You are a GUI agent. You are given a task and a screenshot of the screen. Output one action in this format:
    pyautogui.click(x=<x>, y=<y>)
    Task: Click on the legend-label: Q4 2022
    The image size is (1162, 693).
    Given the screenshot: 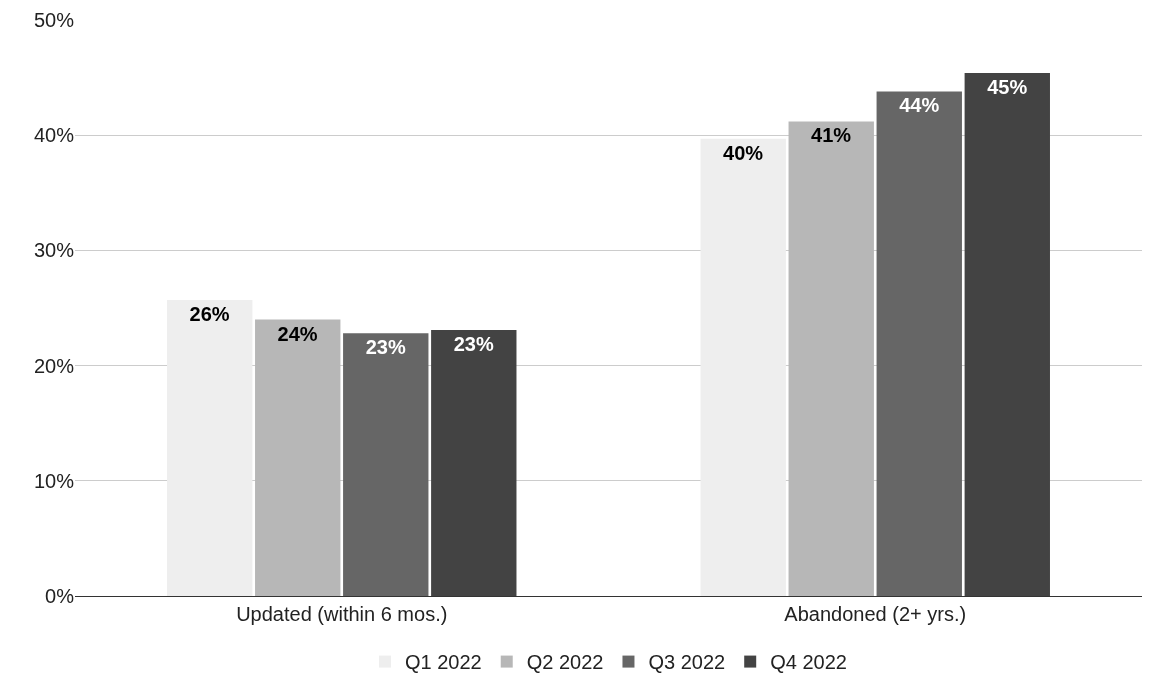 What is the action you would take?
    pyautogui.click(x=808, y=662)
    